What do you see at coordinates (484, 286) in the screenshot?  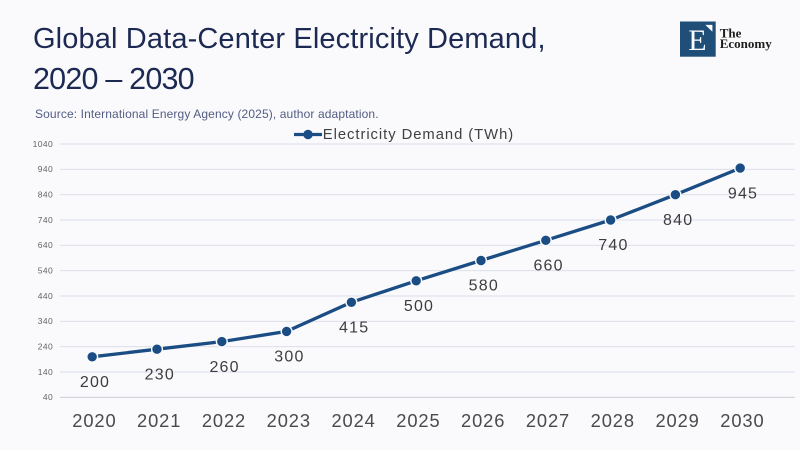 I see `svg-text: 580` at bounding box center [484, 286].